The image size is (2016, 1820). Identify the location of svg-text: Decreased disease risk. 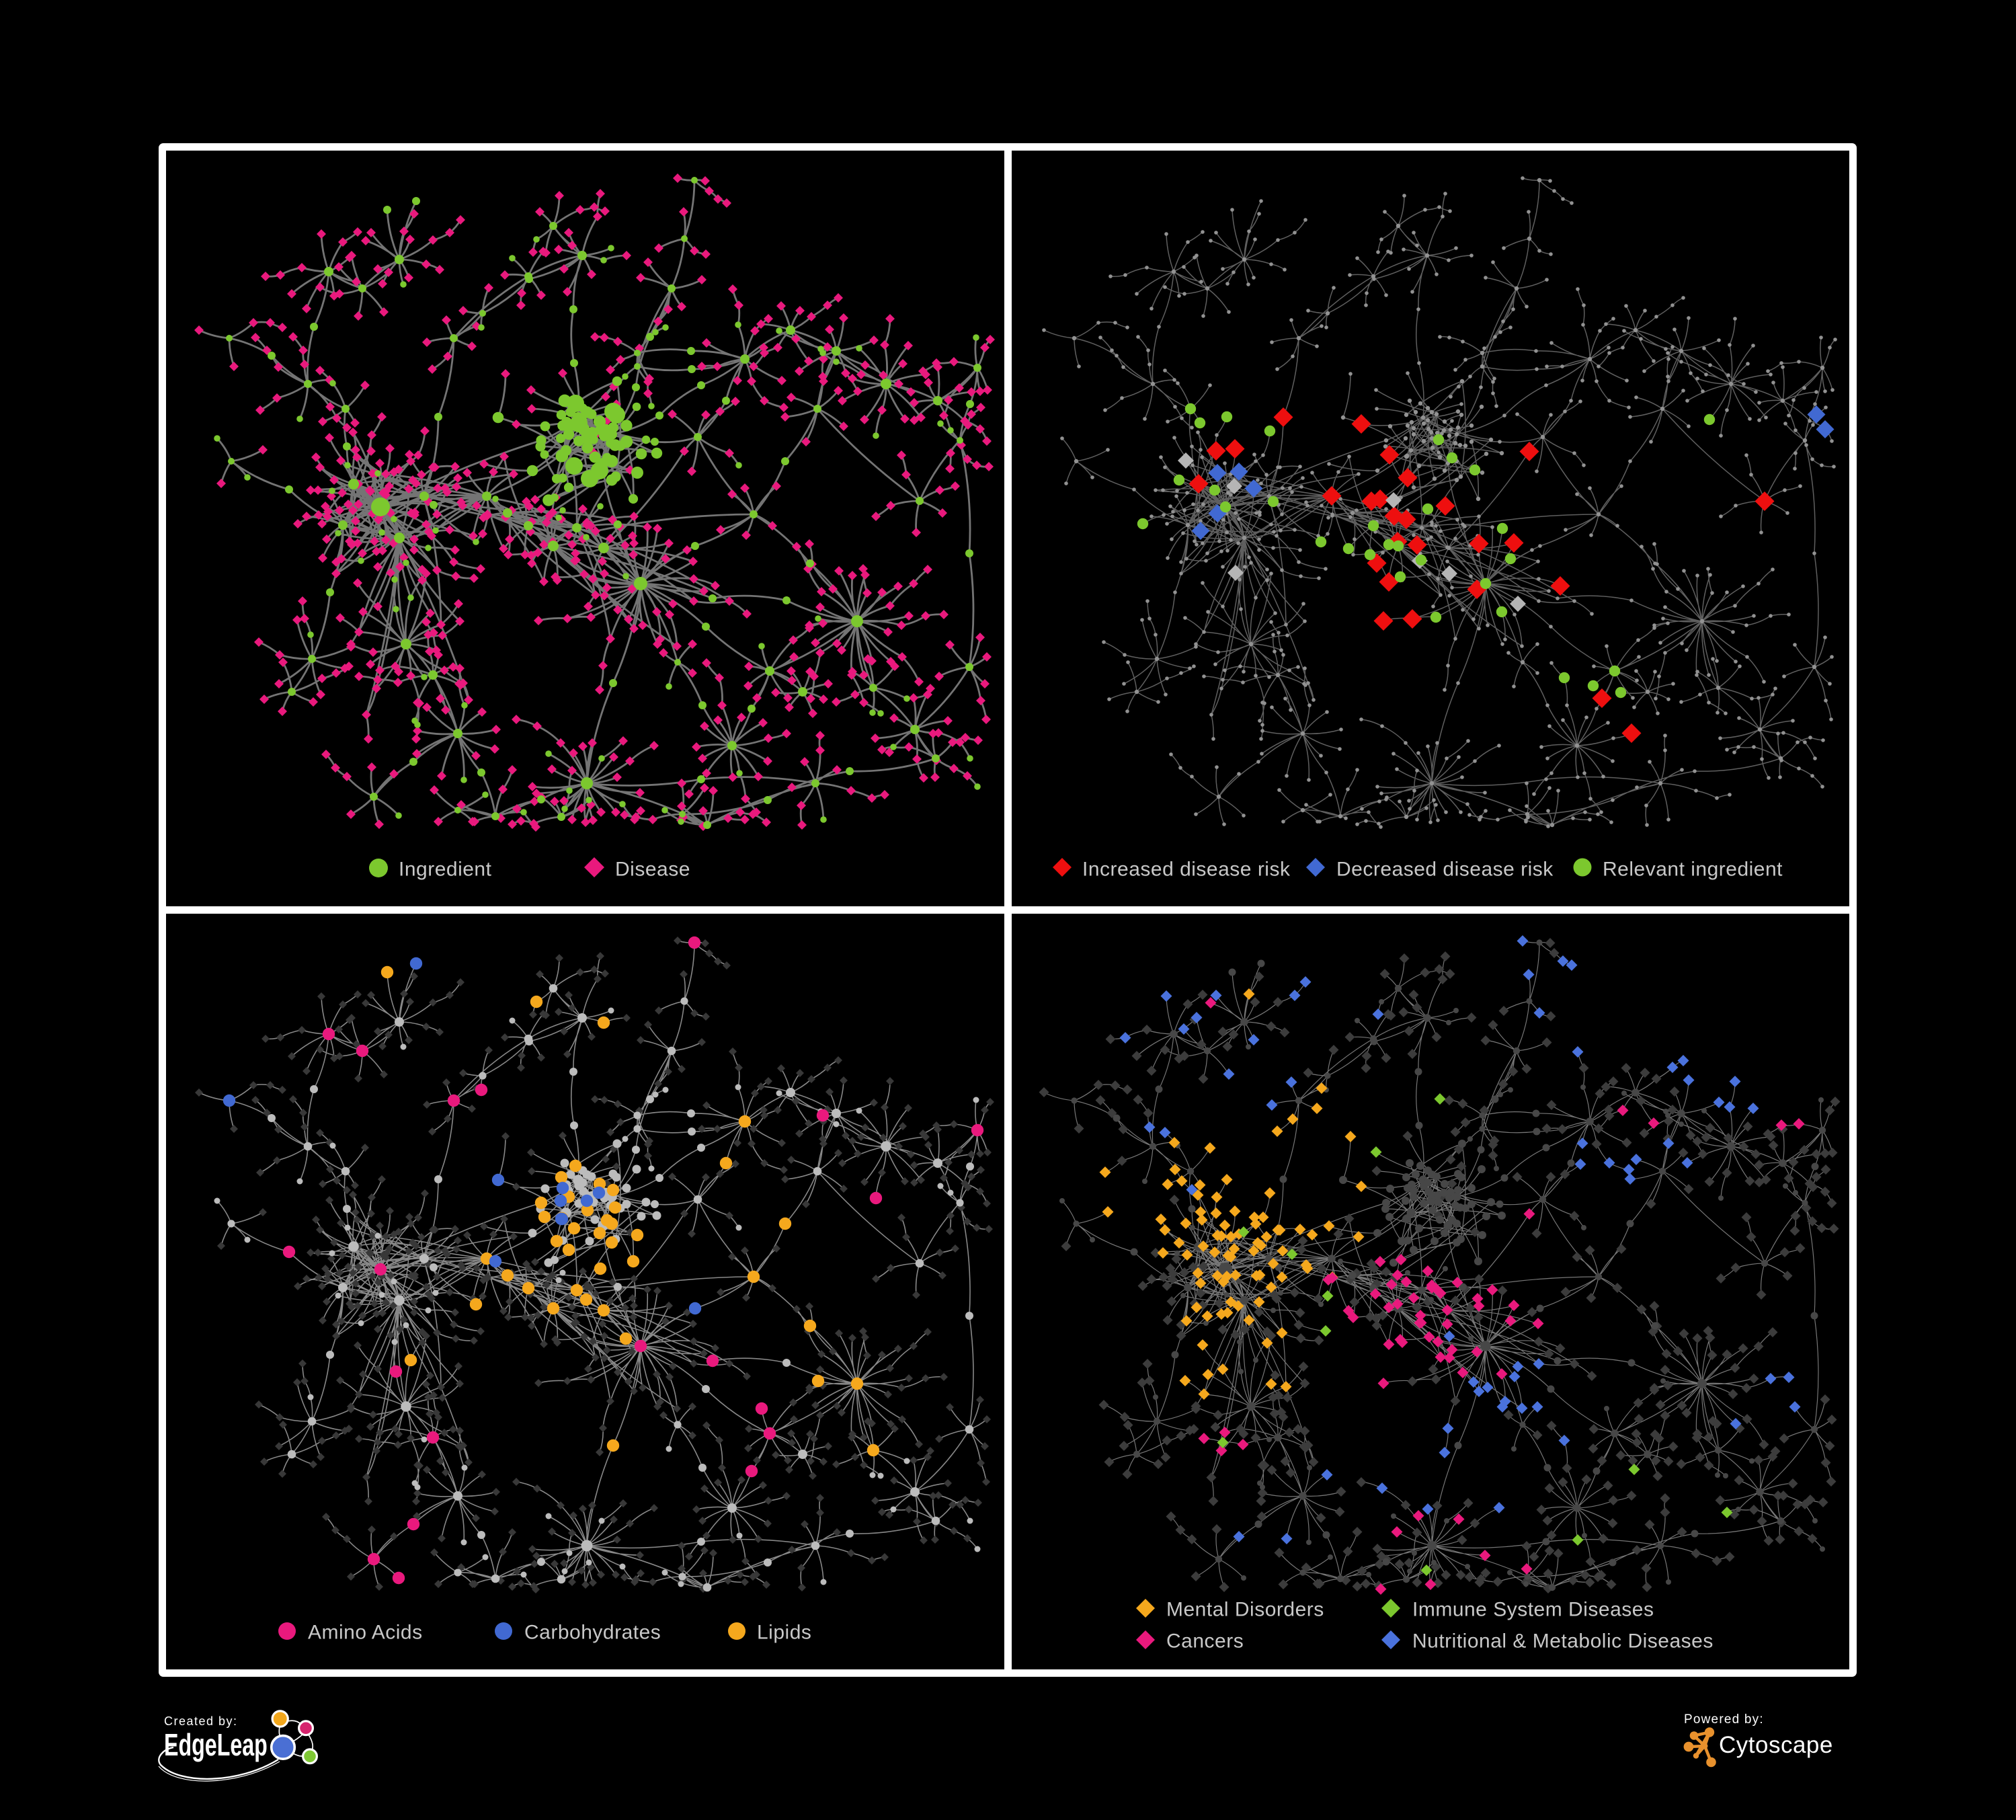
(1445, 870).